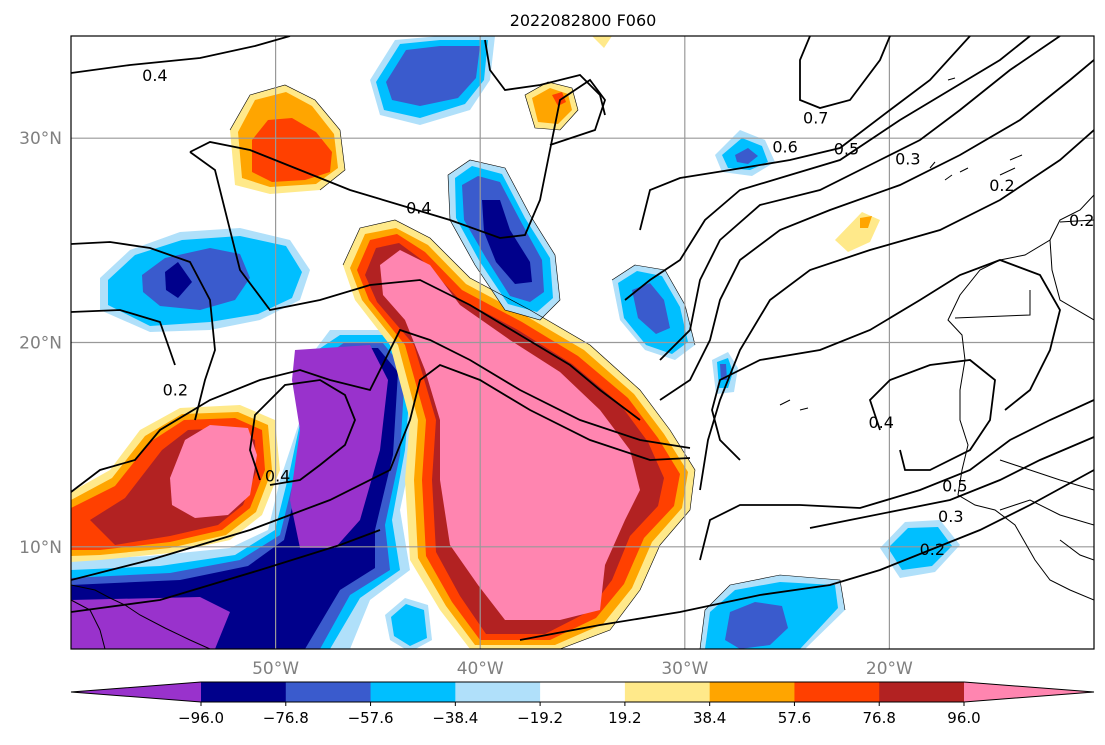 This screenshot has height=745, width=1105. What do you see at coordinates (559, 99) in the screenshot?
I see `shade-small-warm-a-red` at bounding box center [559, 99].